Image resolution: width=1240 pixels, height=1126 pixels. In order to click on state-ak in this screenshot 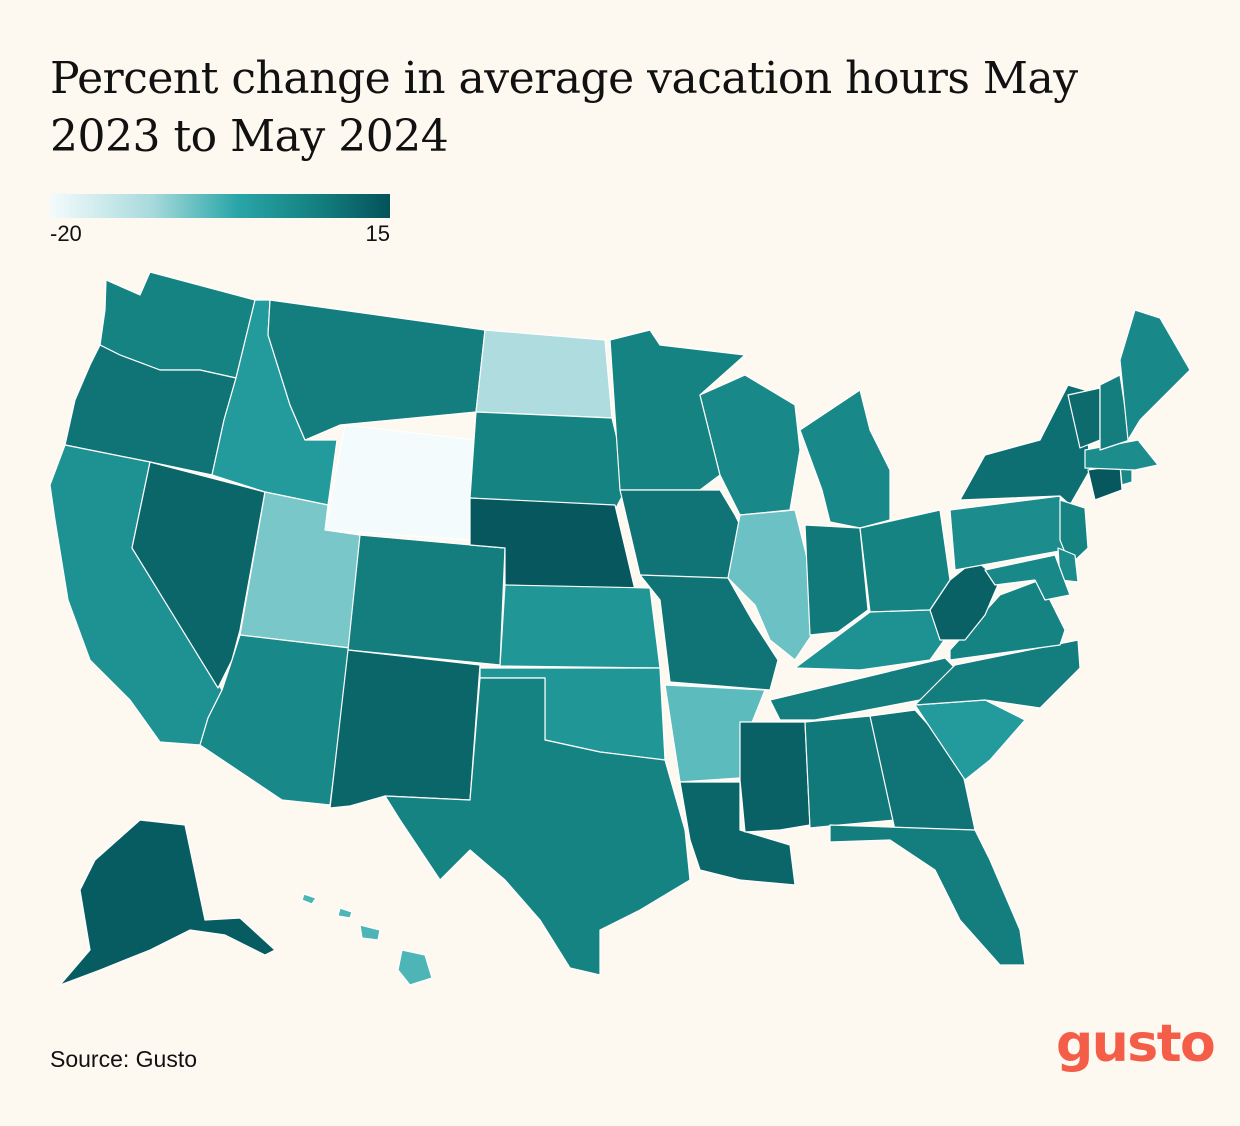, I will do `click(167, 902)`.